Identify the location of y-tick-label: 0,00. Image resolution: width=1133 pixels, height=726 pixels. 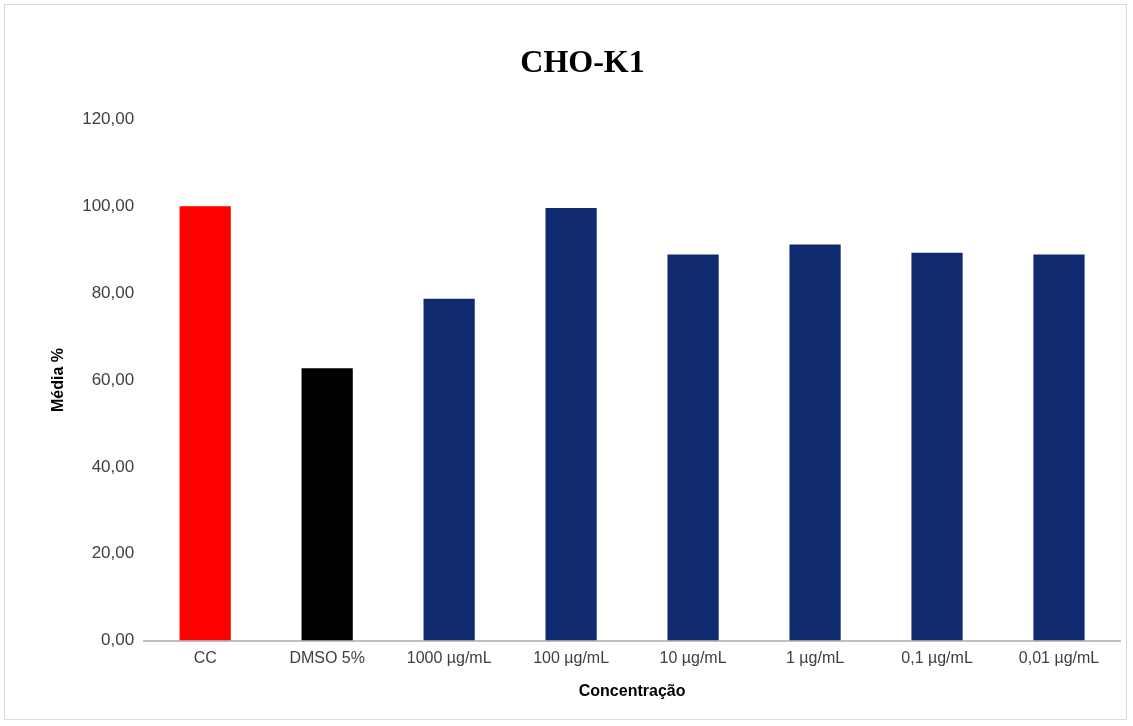
(118, 640).